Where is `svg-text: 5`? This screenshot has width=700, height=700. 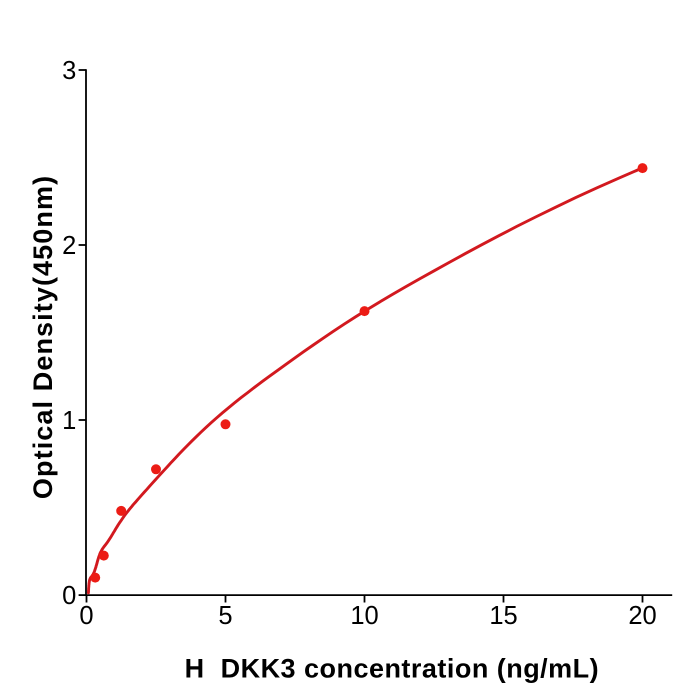 svg-text: 5 is located at coordinates (225, 616).